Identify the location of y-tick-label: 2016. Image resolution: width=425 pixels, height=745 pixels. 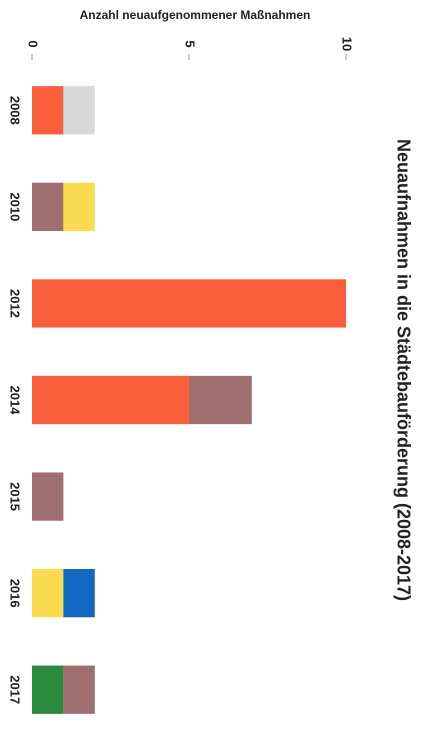
(15, 593).